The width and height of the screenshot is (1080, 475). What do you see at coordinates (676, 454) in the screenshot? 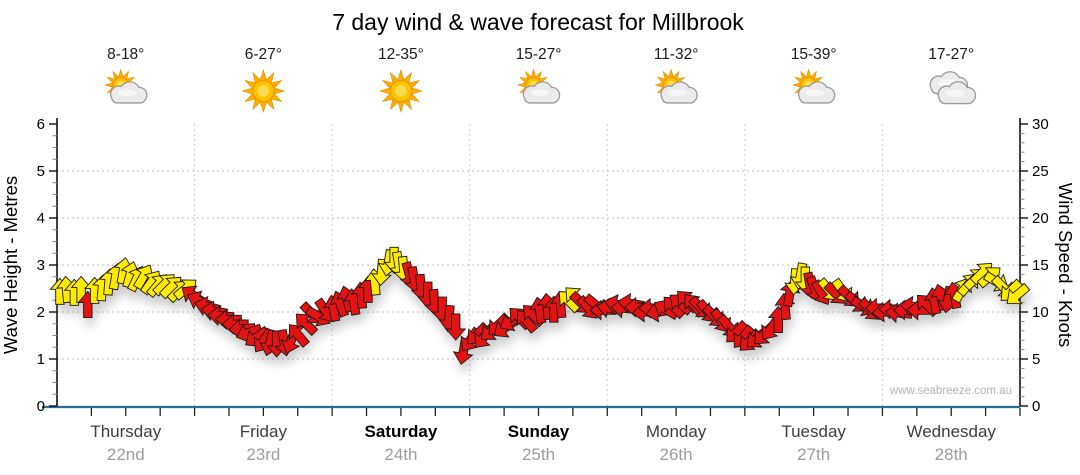
I see `day-date: 26th` at bounding box center [676, 454].